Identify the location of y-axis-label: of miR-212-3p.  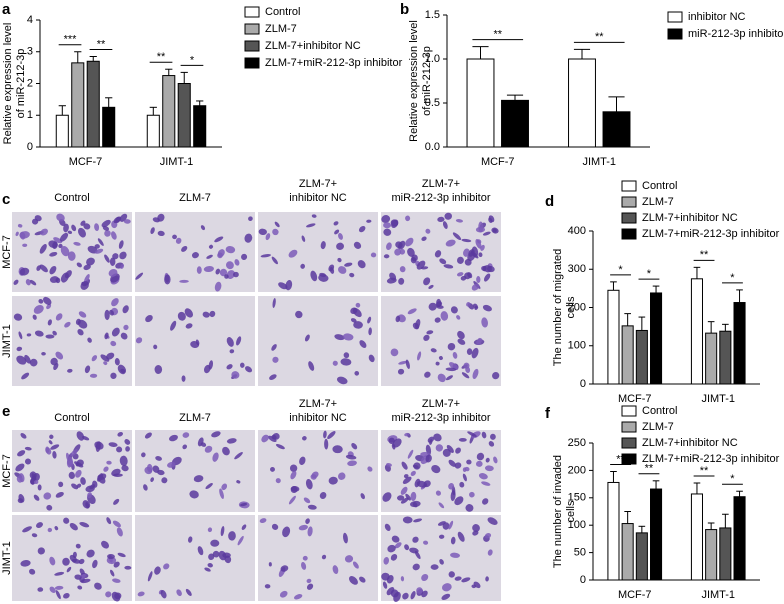
(427, 81).